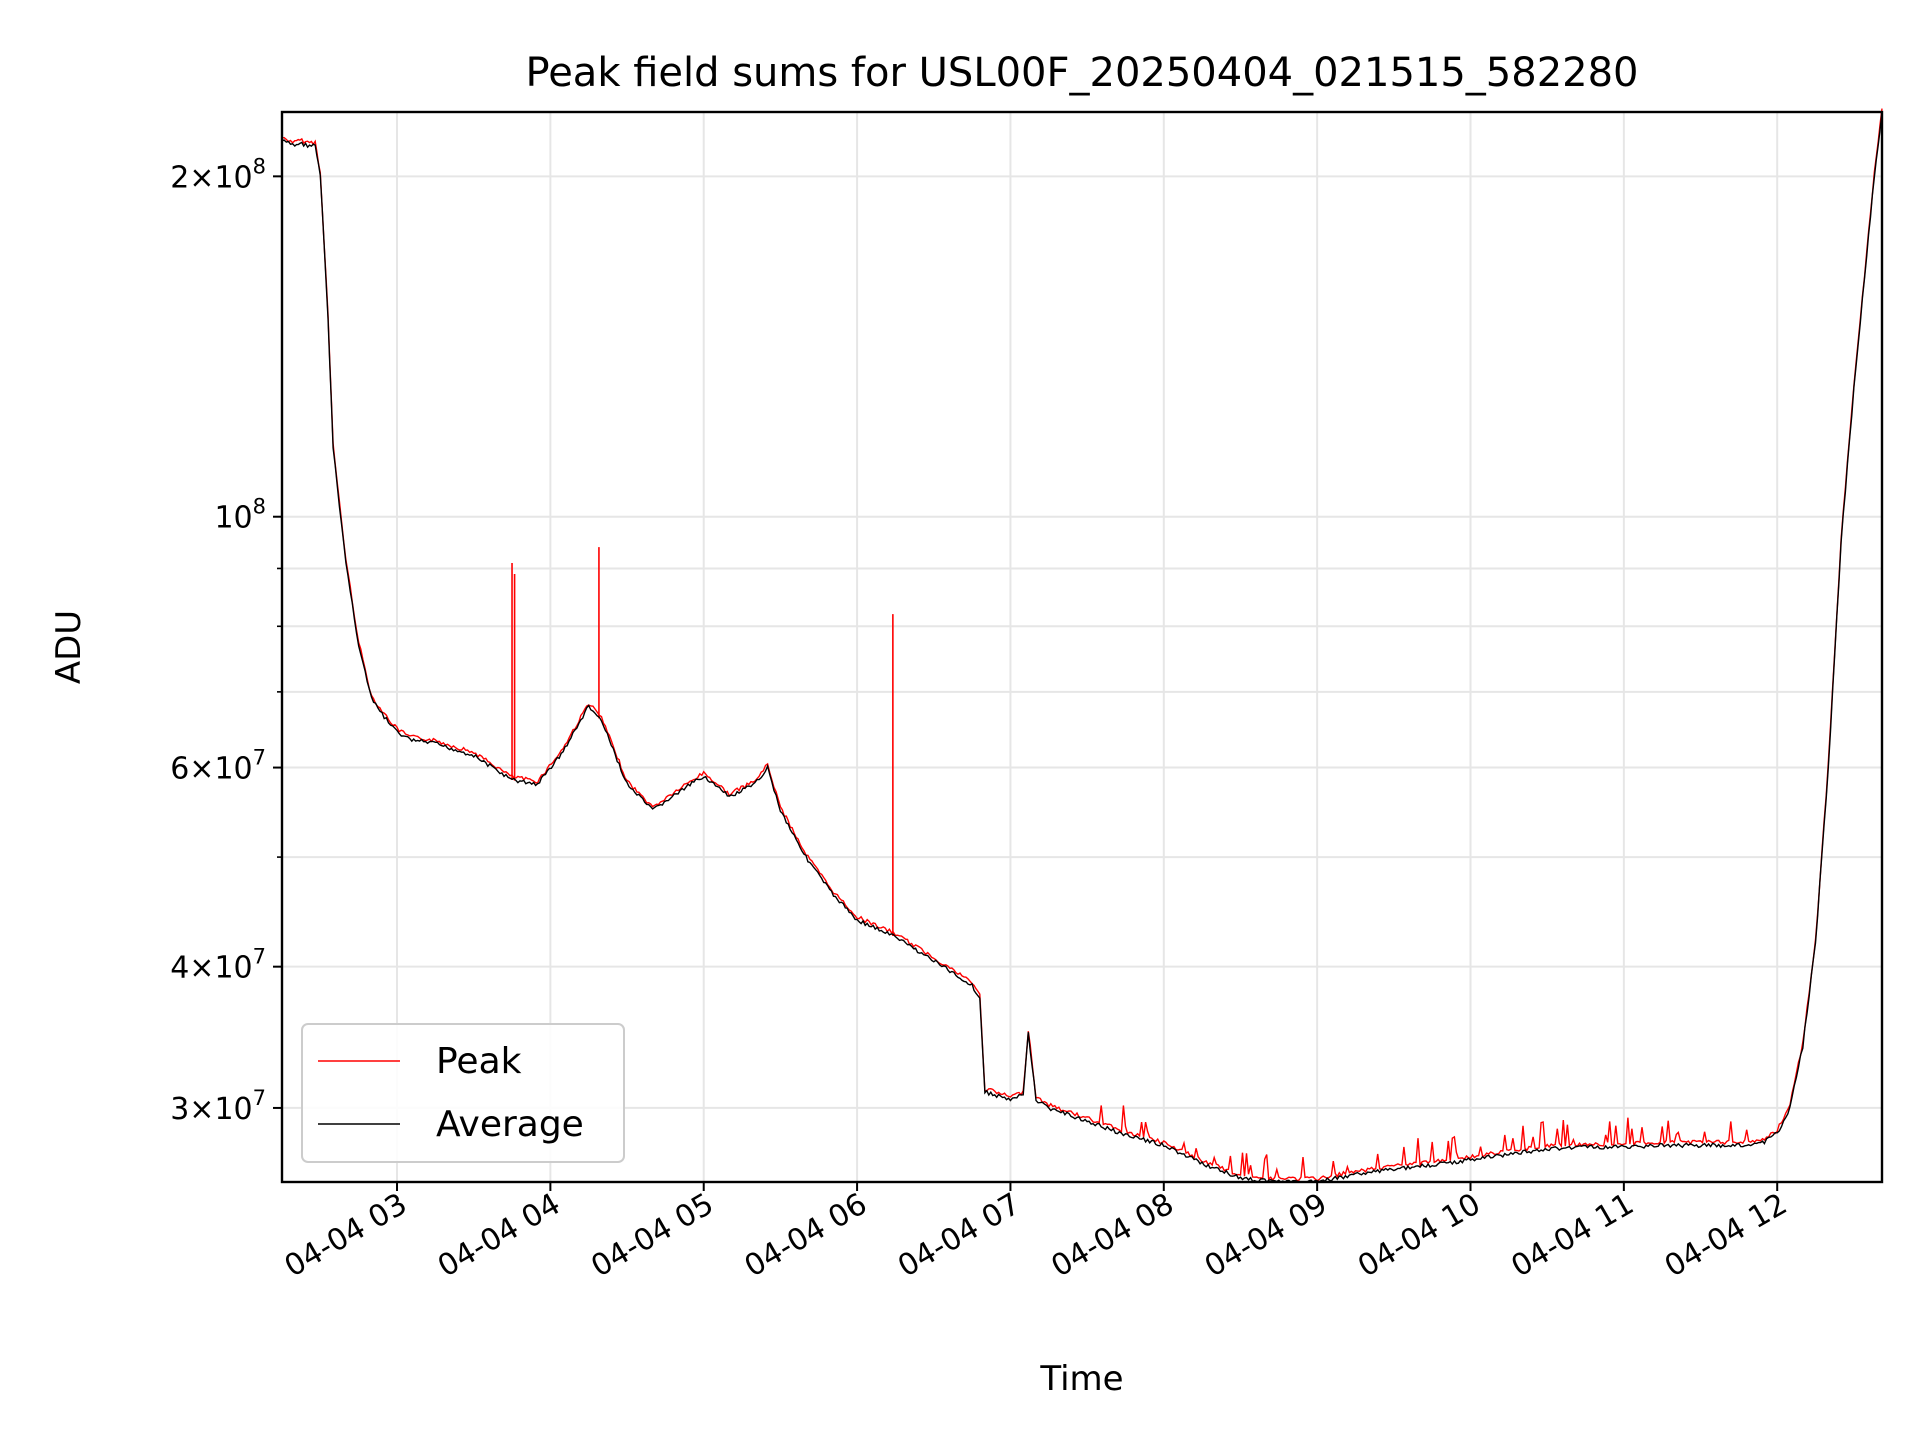 This screenshot has height=1440, width=1920. What do you see at coordinates (1726, 1236) in the screenshot?
I see `x-tick-label: 04-04 12` at bounding box center [1726, 1236].